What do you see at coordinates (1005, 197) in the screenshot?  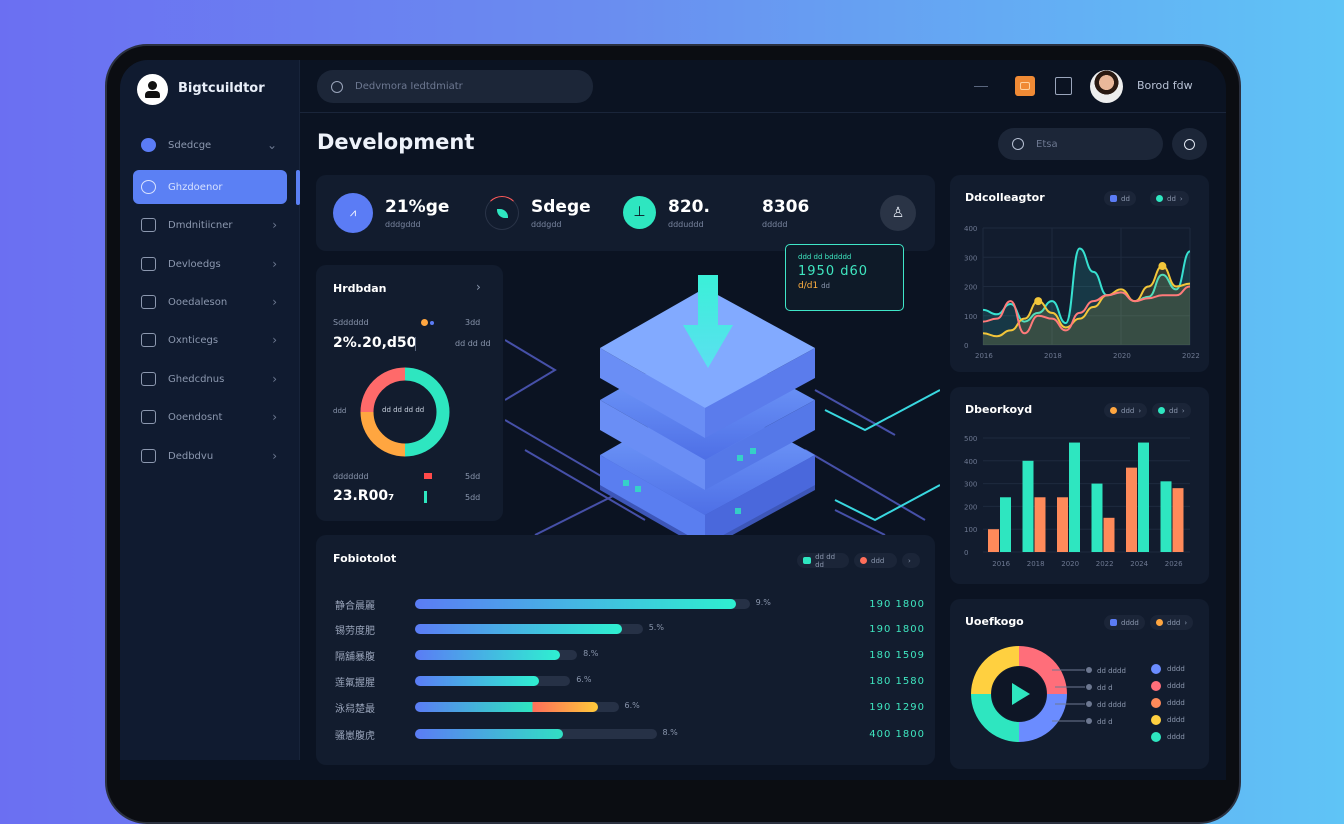 I see `line-chart-title: Ddcolleagtor` at bounding box center [1005, 197].